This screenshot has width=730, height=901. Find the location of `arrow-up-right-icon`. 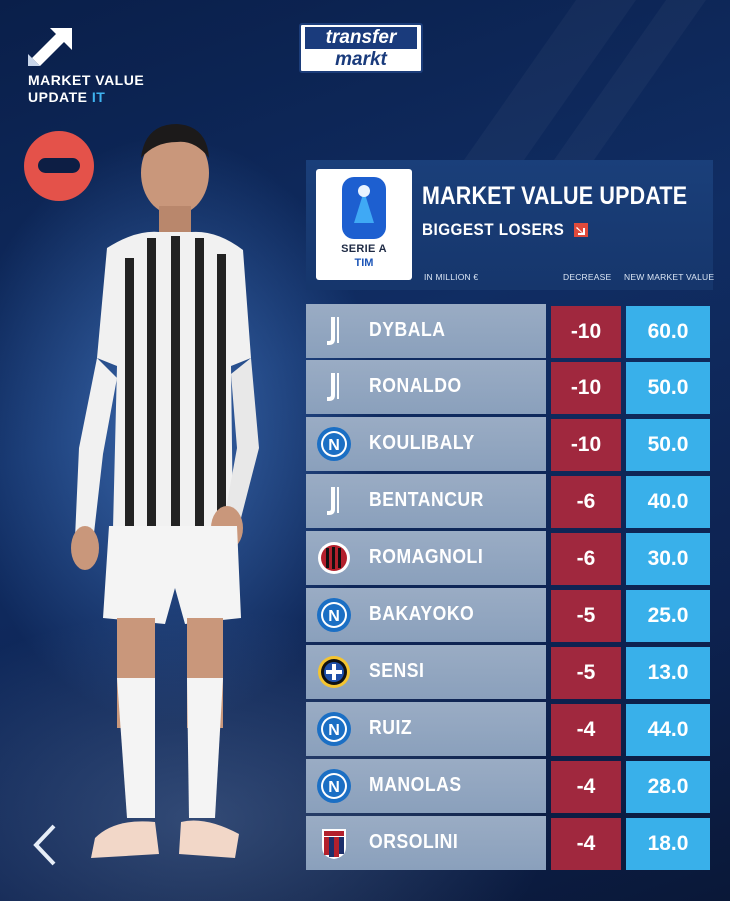

arrow-up-right-icon is located at coordinates (50, 47).